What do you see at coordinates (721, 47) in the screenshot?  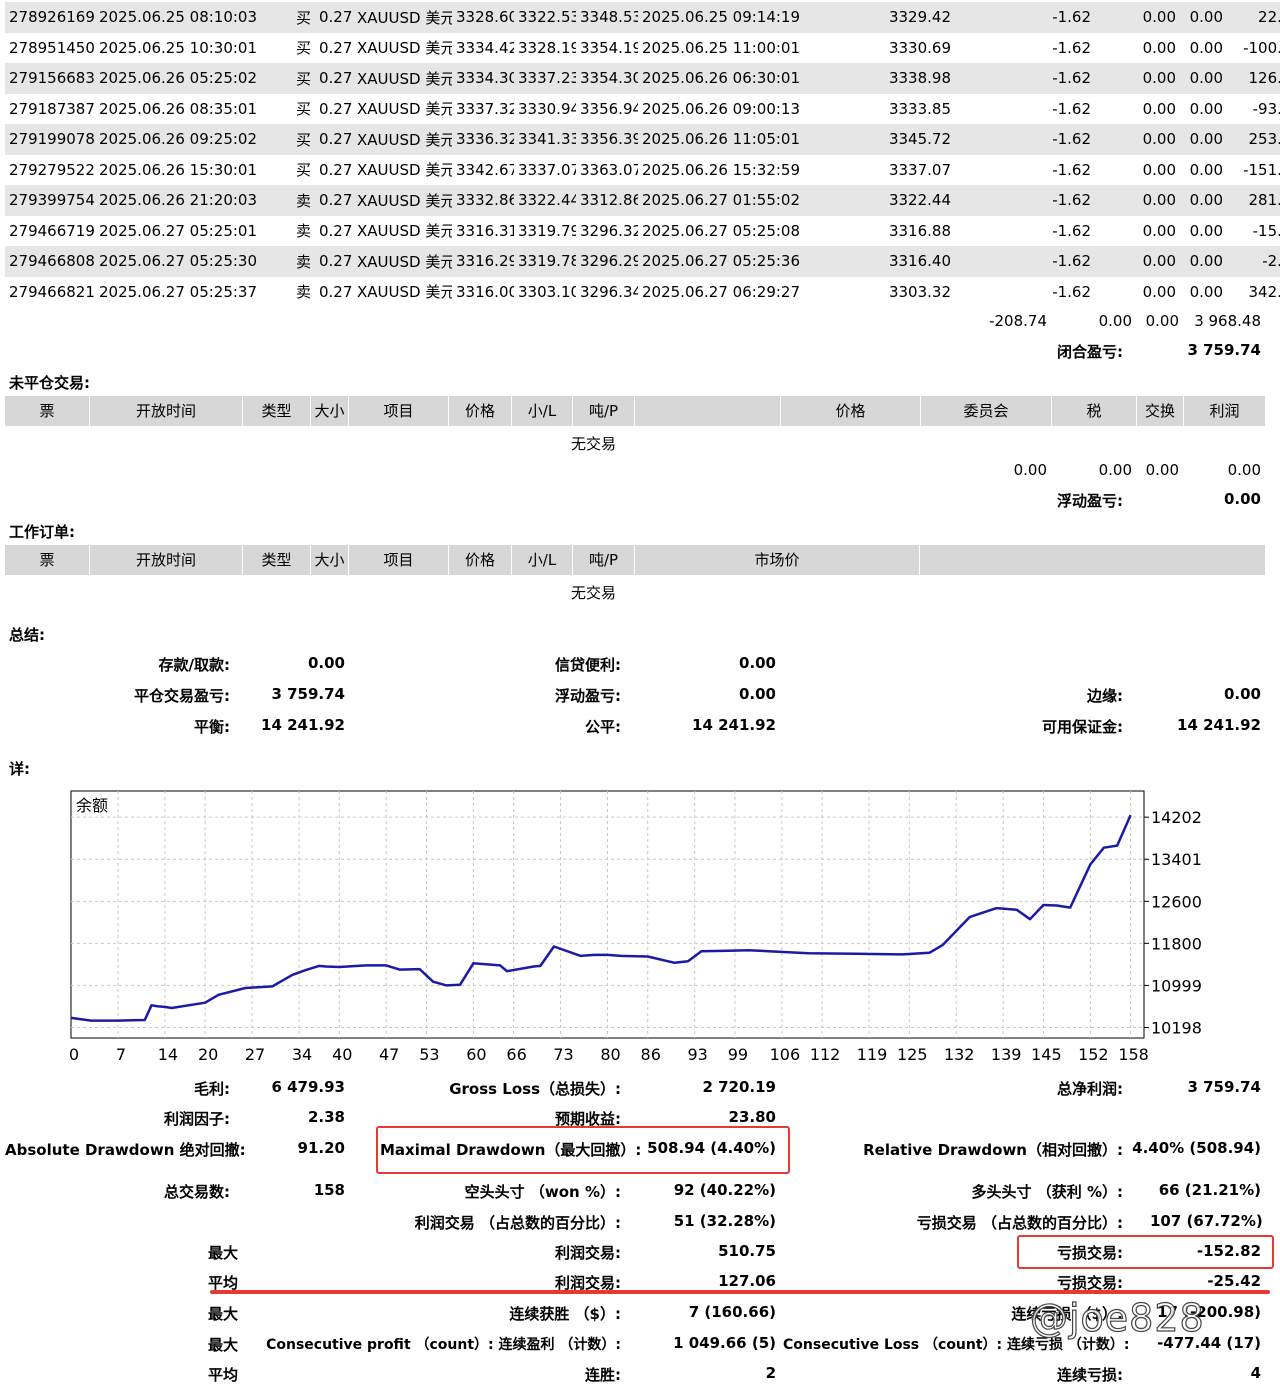 I see `trade-close-time: 2025.06.25 11:00:01` at bounding box center [721, 47].